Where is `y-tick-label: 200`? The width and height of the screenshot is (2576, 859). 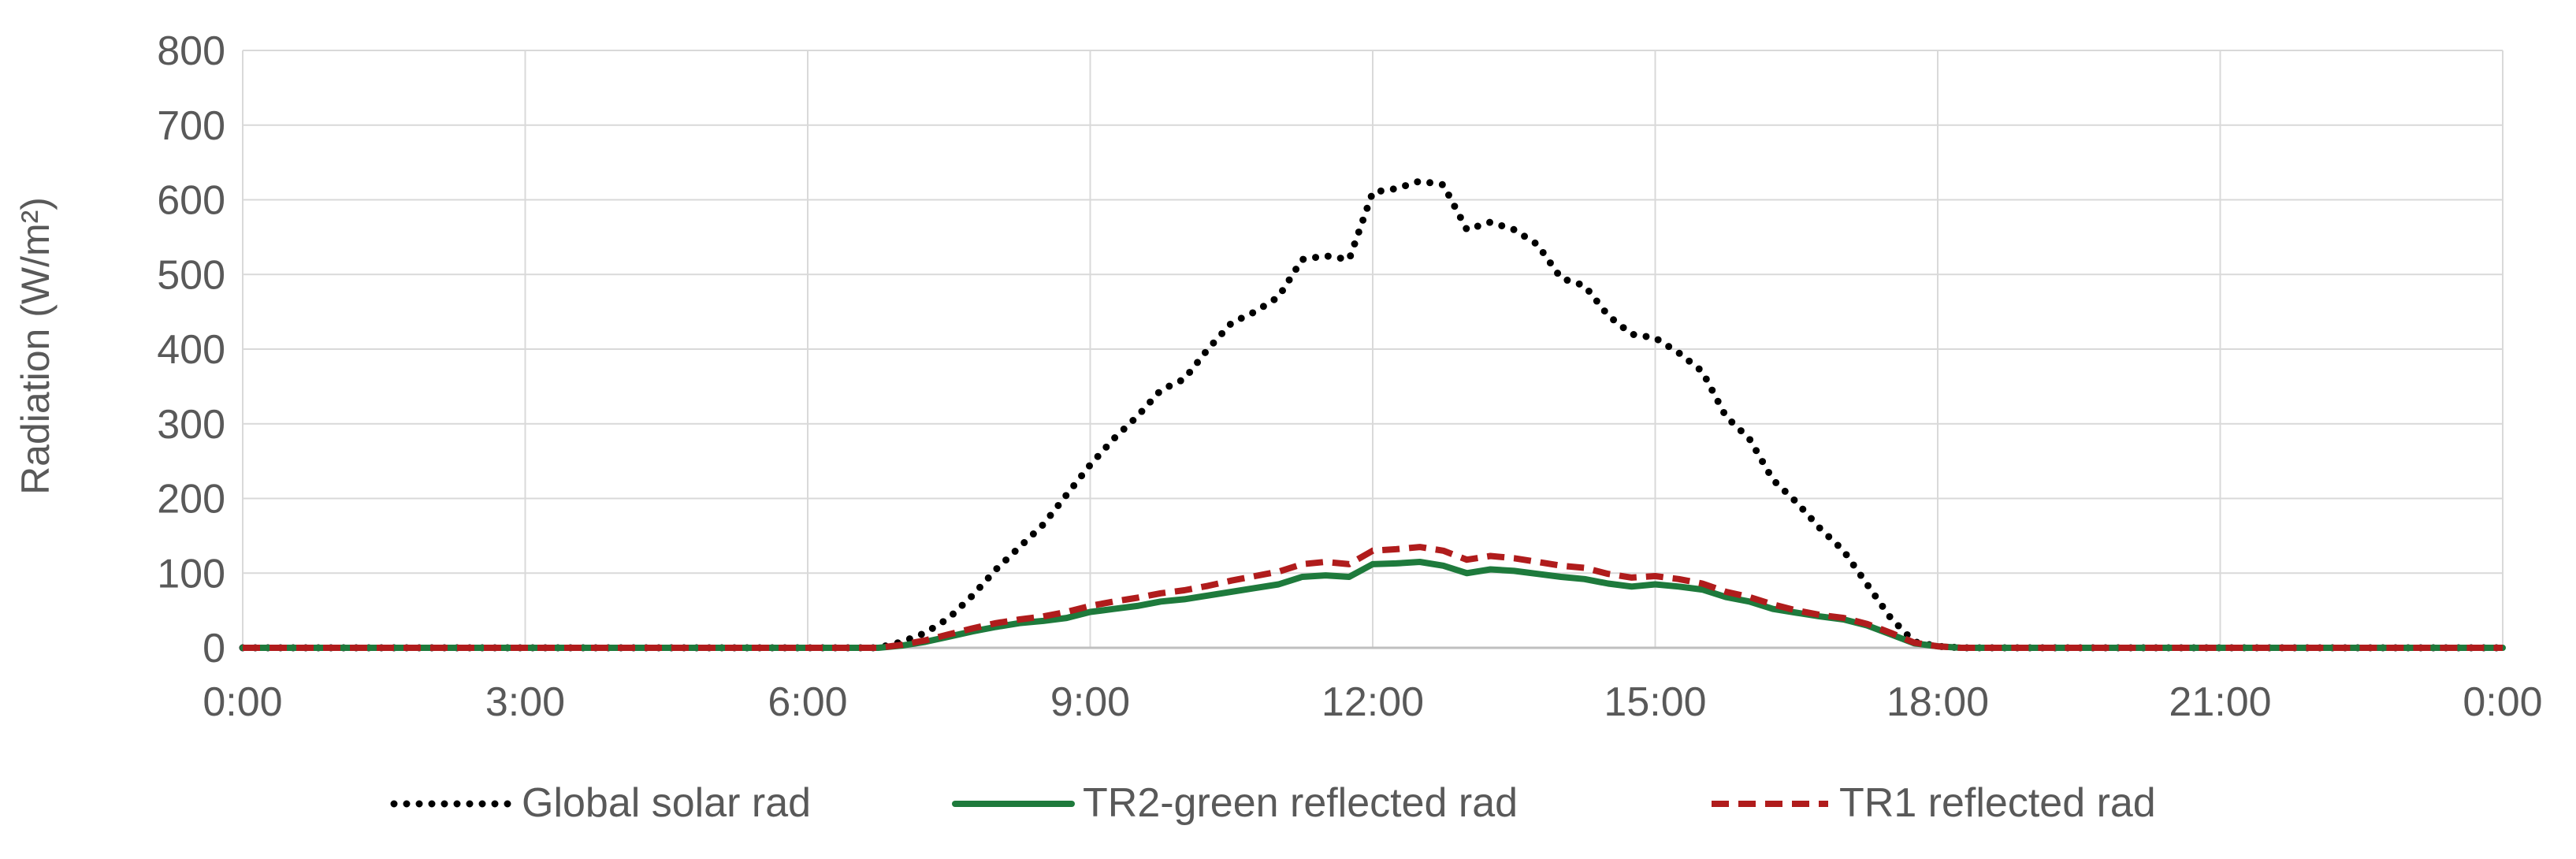 y-tick-label: 200 is located at coordinates (191, 499).